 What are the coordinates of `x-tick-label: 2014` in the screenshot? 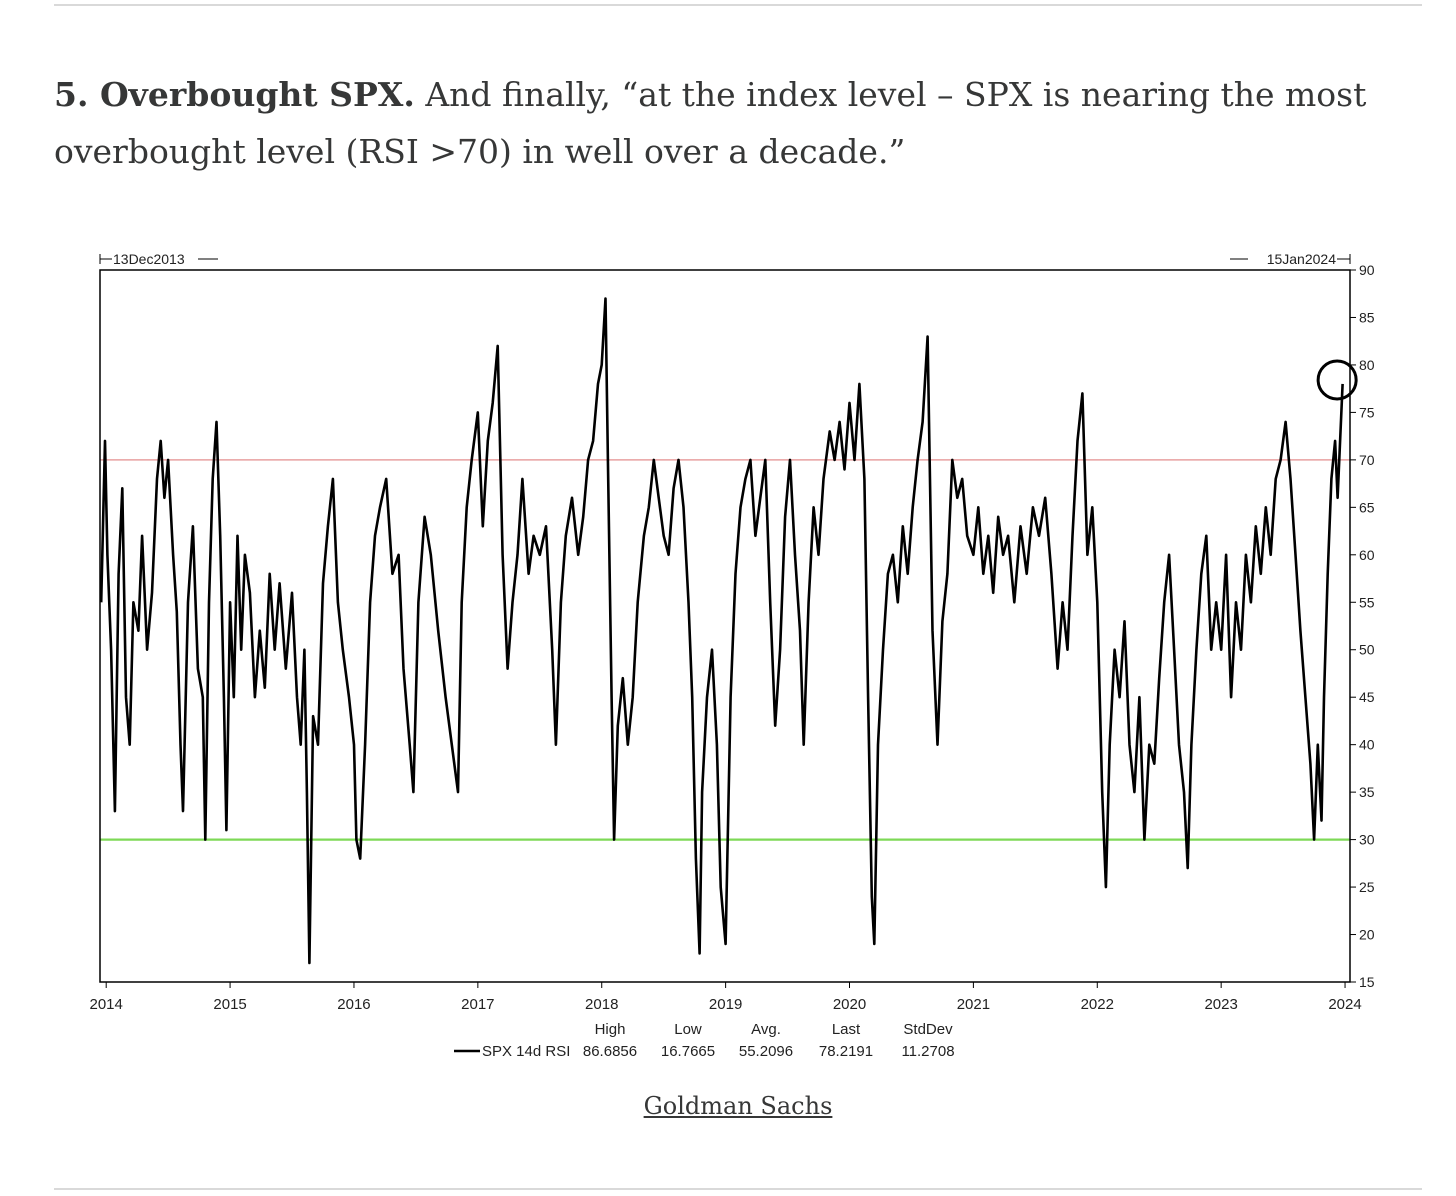 It's located at (106, 1004).